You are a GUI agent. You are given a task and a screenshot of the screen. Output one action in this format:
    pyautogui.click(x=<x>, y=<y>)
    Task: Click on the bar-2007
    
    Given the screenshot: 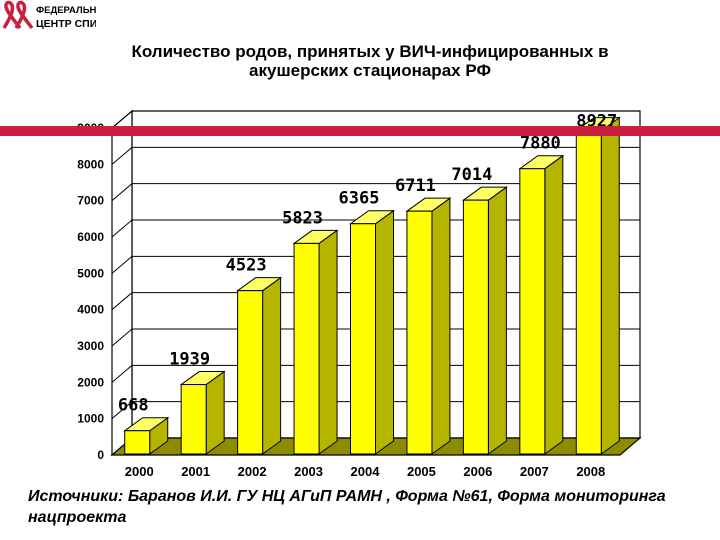 What is the action you would take?
    pyautogui.click(x=541, y=304)
    